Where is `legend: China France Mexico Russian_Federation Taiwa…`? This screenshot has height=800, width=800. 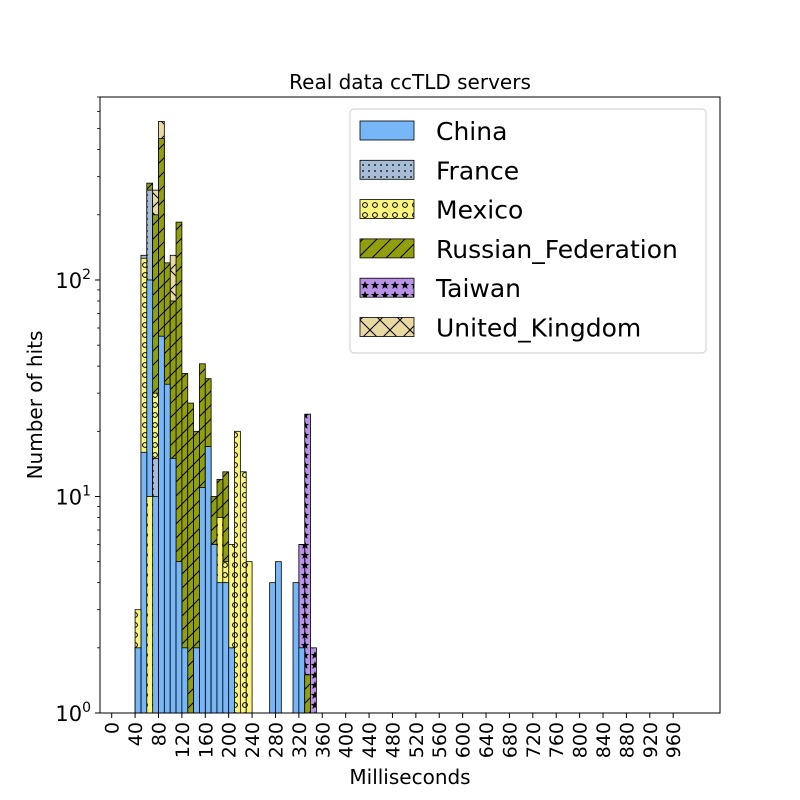 legend: China France Mexico Russian_Federation Taiwa… is located at coordinates (528, 231).